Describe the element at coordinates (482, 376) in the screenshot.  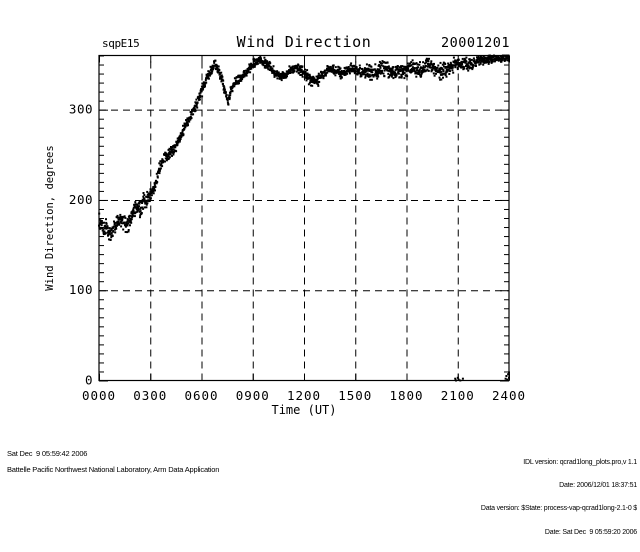
I see `outlier-points` at that location.